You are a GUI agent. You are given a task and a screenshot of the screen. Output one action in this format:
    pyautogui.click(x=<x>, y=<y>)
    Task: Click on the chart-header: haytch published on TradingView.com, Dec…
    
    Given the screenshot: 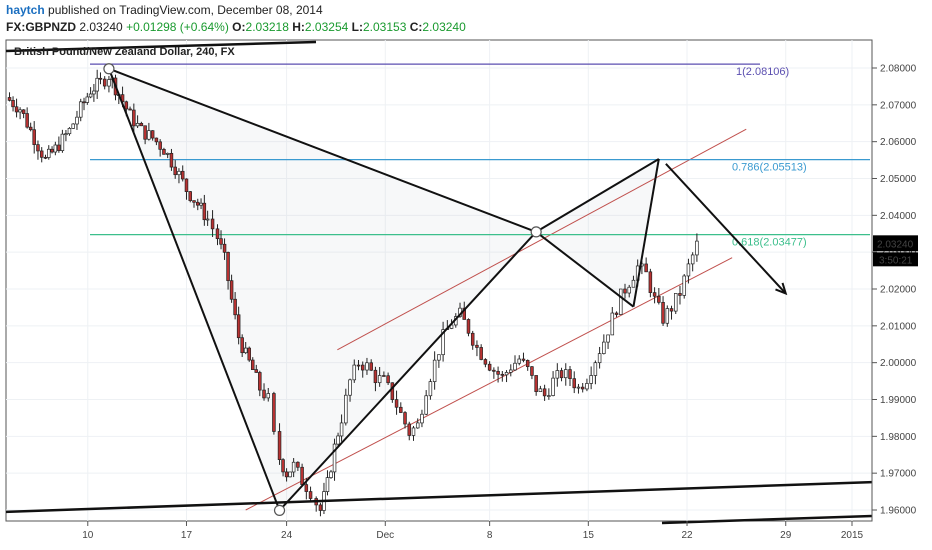 What is the action you would take?
    pyautogui.click(x=466, y=19)
    